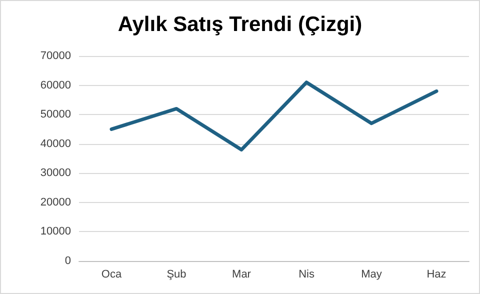 The height and width of the screenshot is (294, 480). Describe the element at coordinates (67, 261) in the screenshot. I see `y-tick-label: 0` at that location.